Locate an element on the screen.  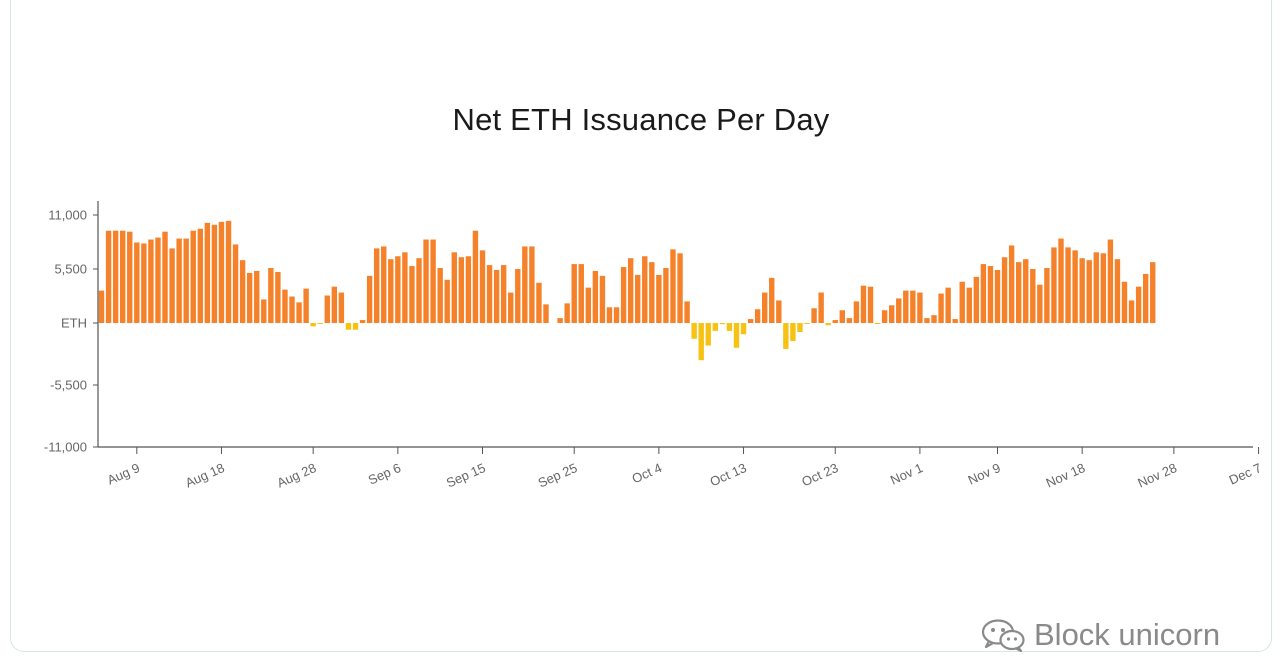
x-tick-label-13: Dec 7 is located at coordinates (1245, 474).